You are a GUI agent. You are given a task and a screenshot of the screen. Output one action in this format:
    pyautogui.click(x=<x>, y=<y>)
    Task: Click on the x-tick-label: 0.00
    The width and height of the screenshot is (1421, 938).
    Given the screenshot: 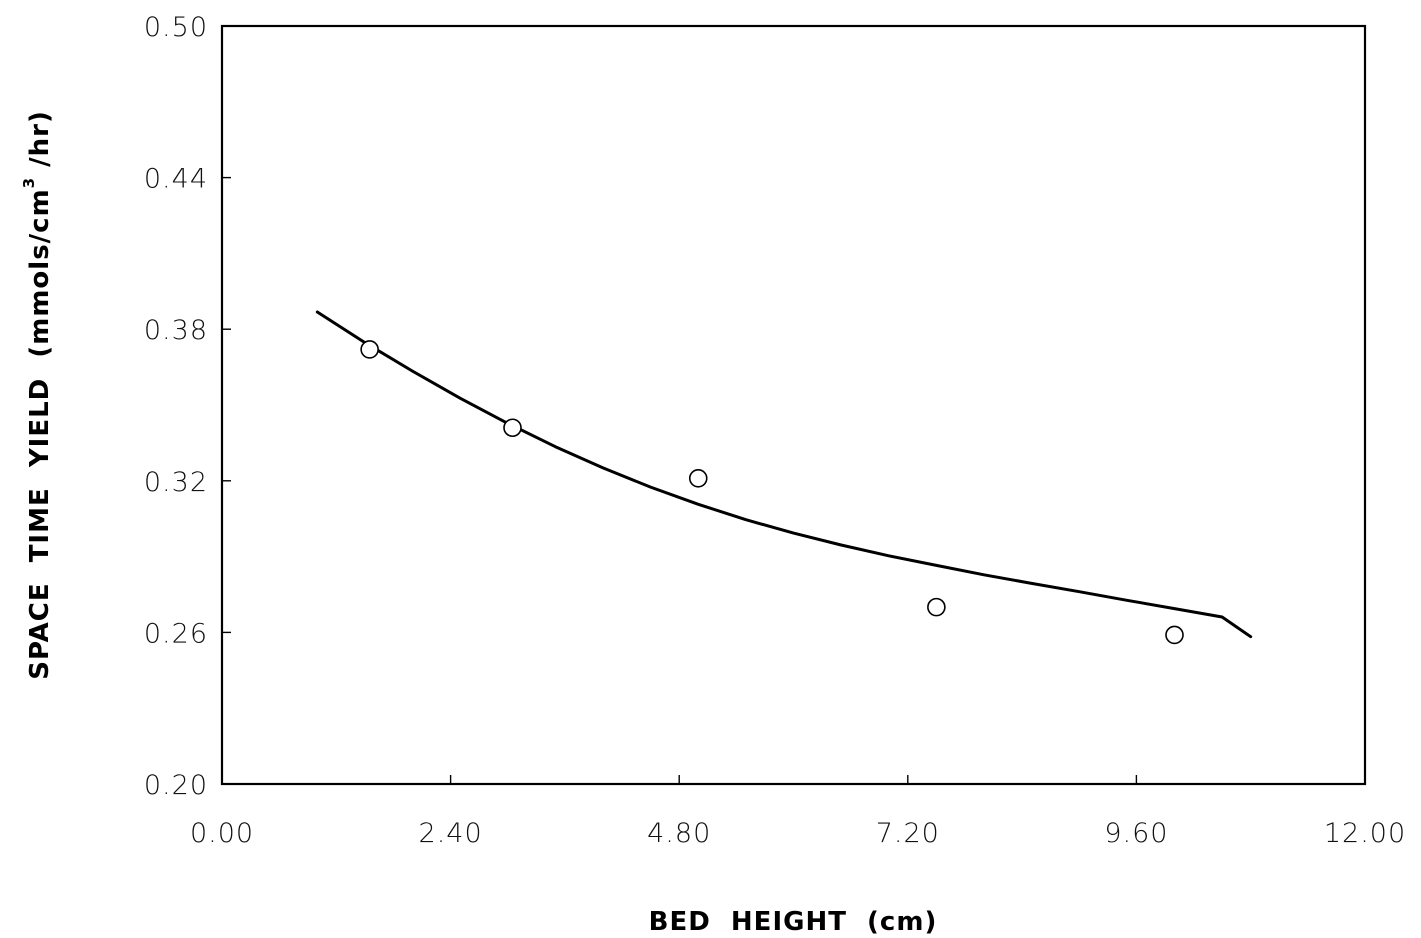 What is the action you would take?
    pyautogui.click(x=222, y=833)
    